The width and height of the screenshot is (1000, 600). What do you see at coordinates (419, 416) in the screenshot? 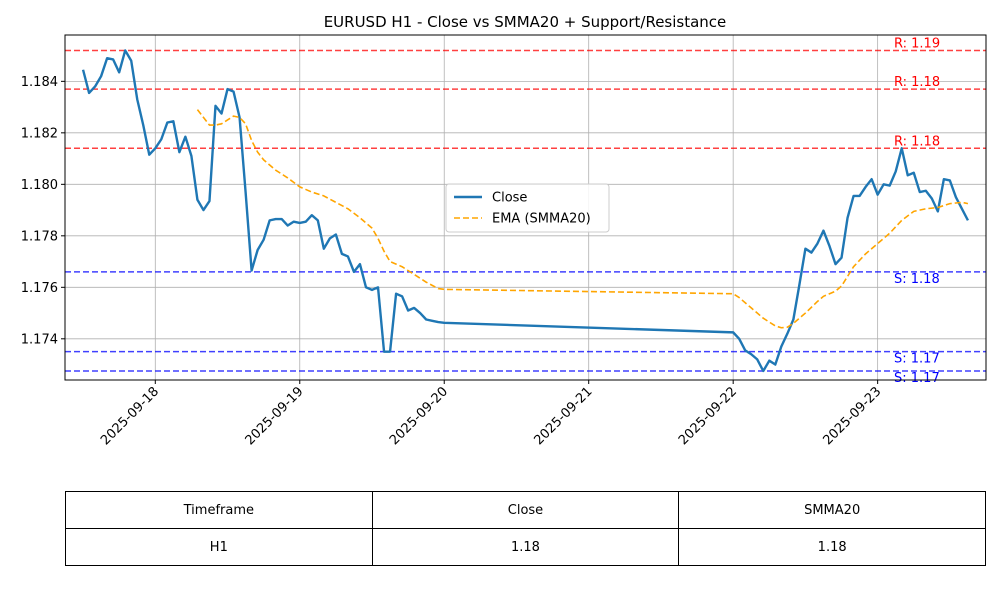
I see `x-tick-label: 2025-09-20` at bounding box center [419, 416].